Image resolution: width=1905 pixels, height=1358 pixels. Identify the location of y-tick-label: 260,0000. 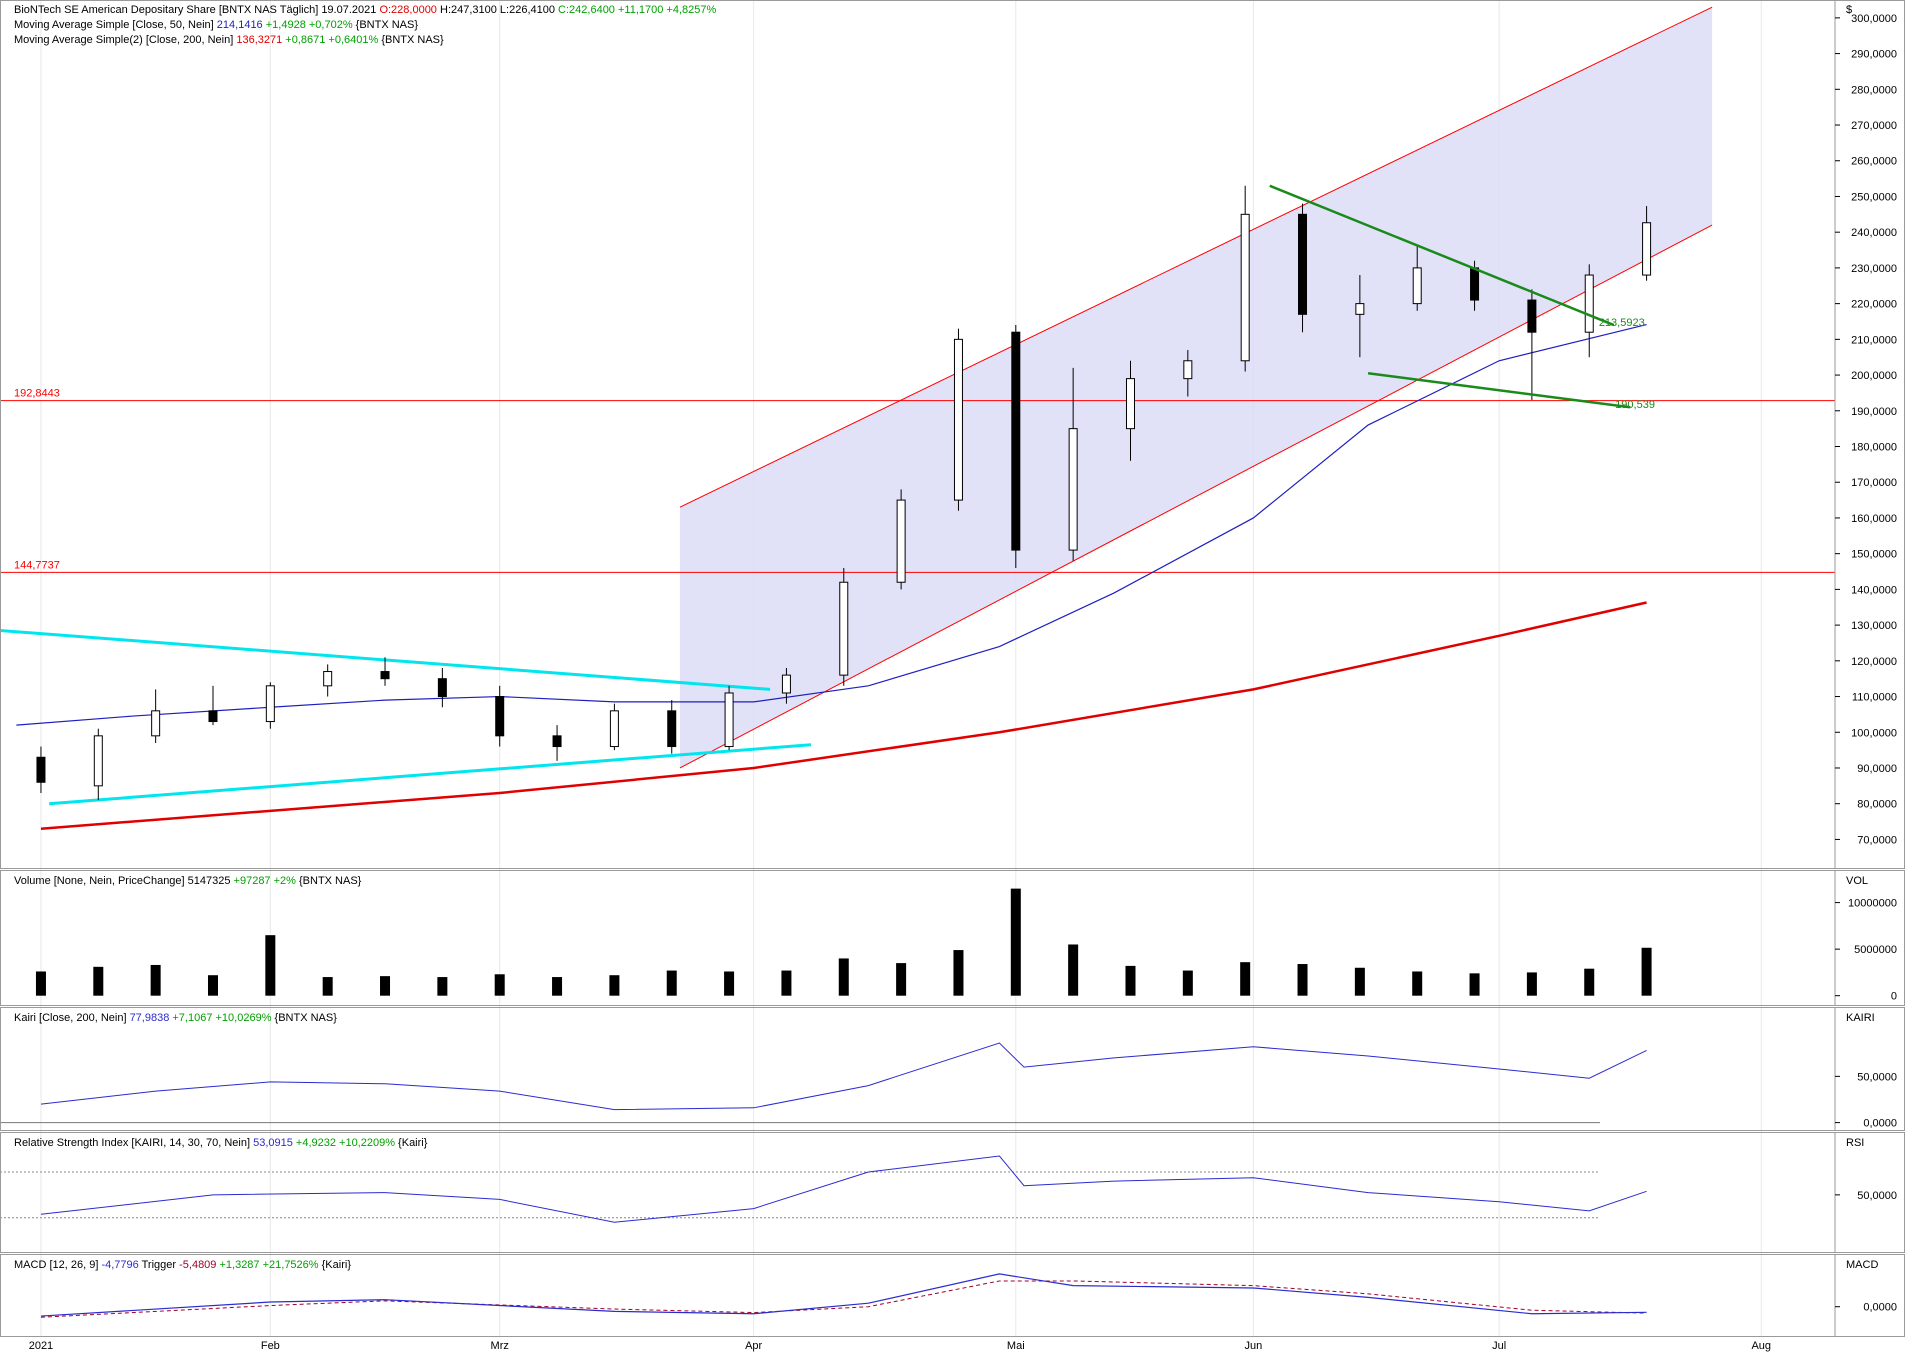
(1874, 162).